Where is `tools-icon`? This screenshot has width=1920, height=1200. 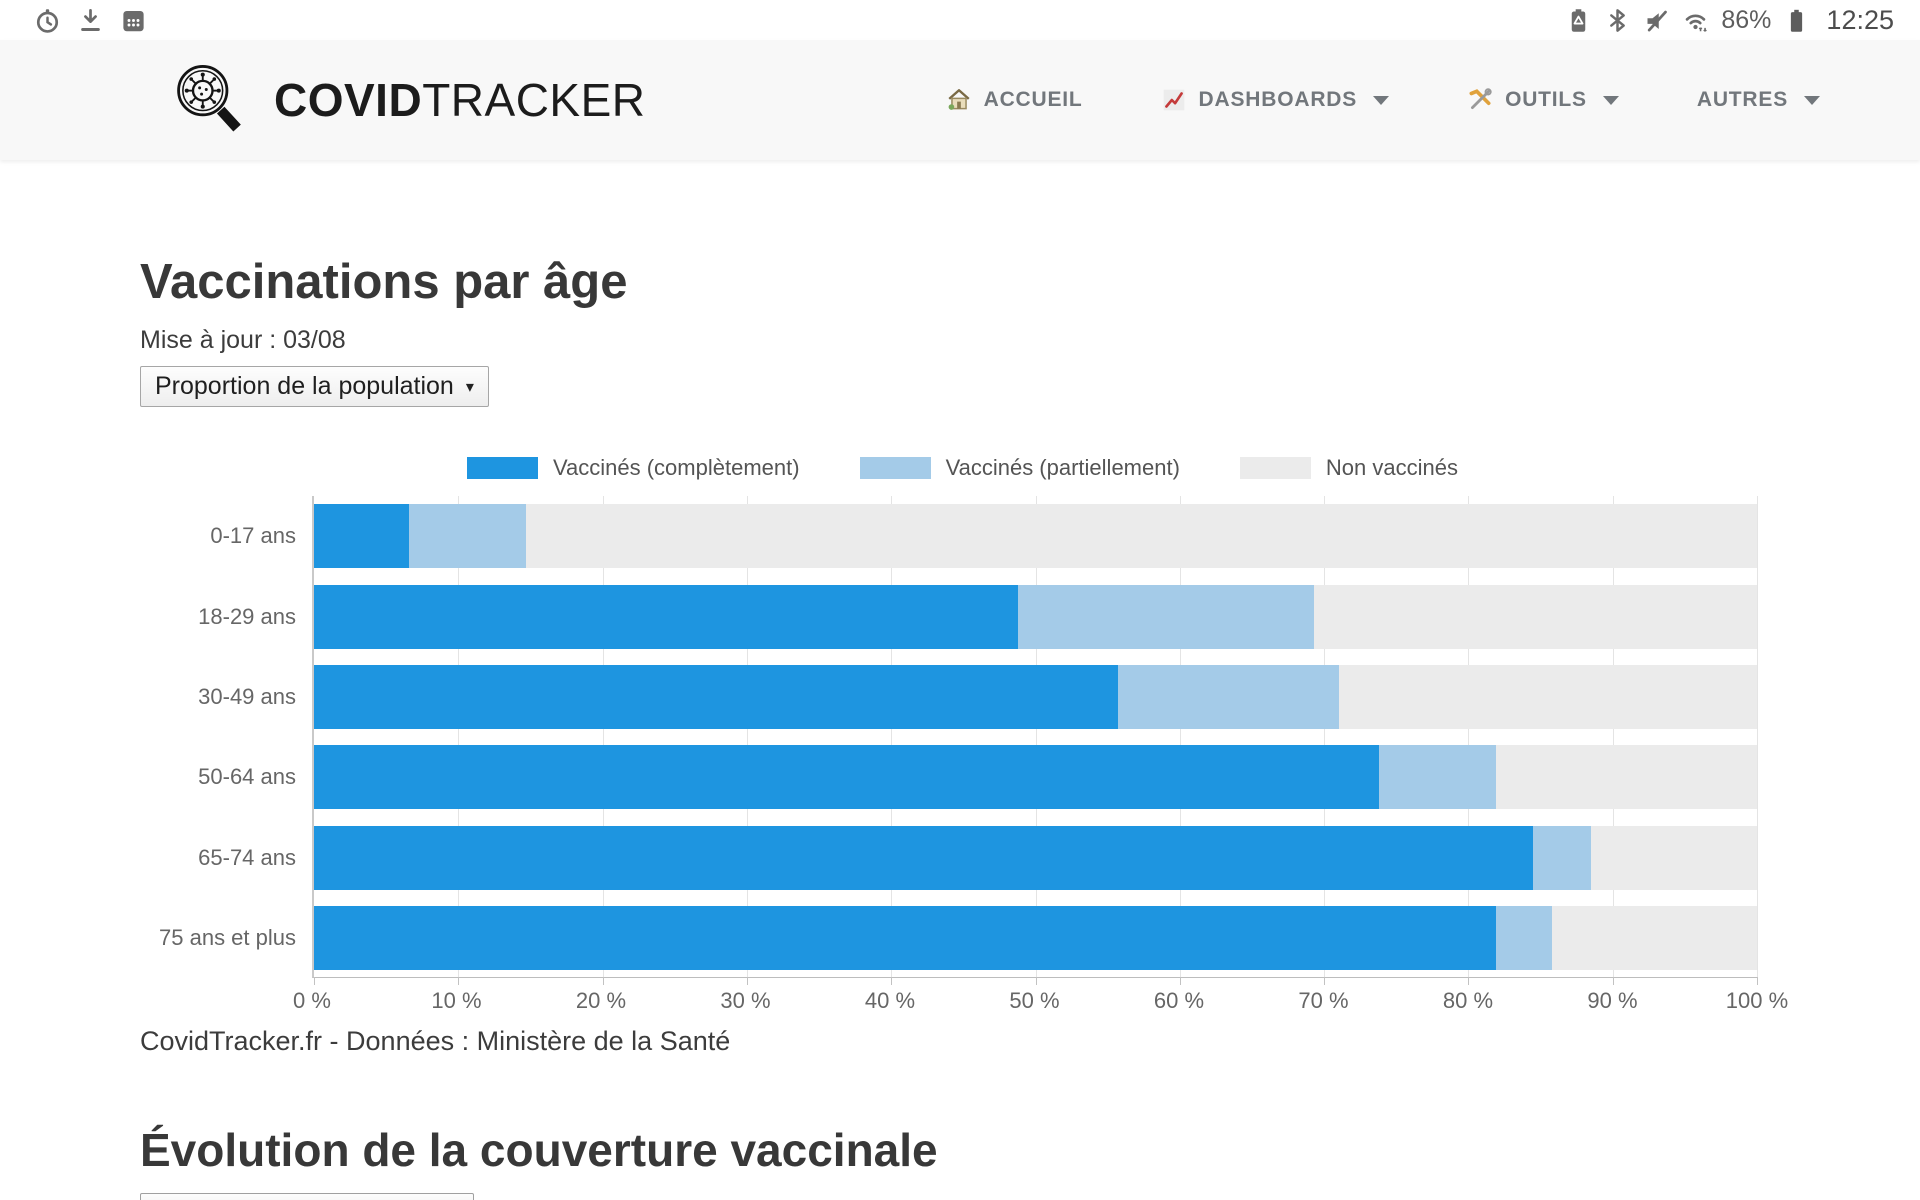 tools-icon is located at coordinates (1480, 98).